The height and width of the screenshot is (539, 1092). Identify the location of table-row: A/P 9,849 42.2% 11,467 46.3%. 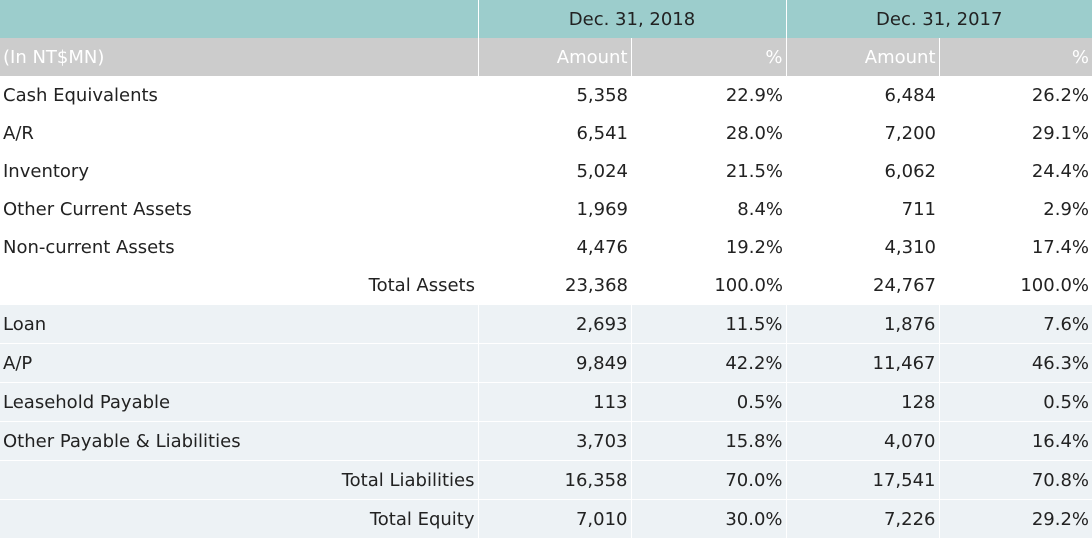
(546, 363).